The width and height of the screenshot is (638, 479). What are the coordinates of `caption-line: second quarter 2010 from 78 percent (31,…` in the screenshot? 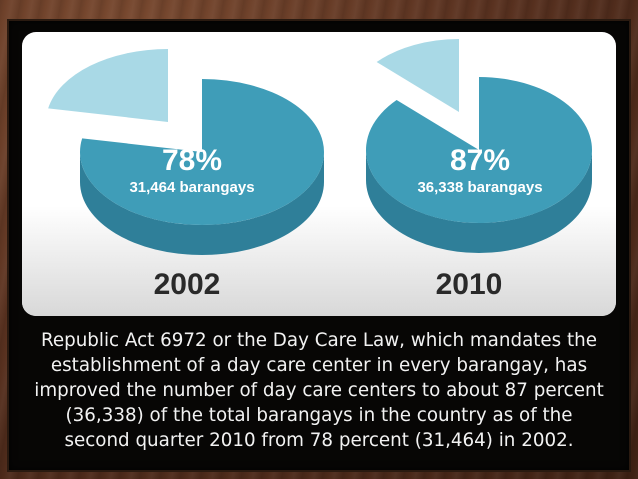 It's located at (319, 440).